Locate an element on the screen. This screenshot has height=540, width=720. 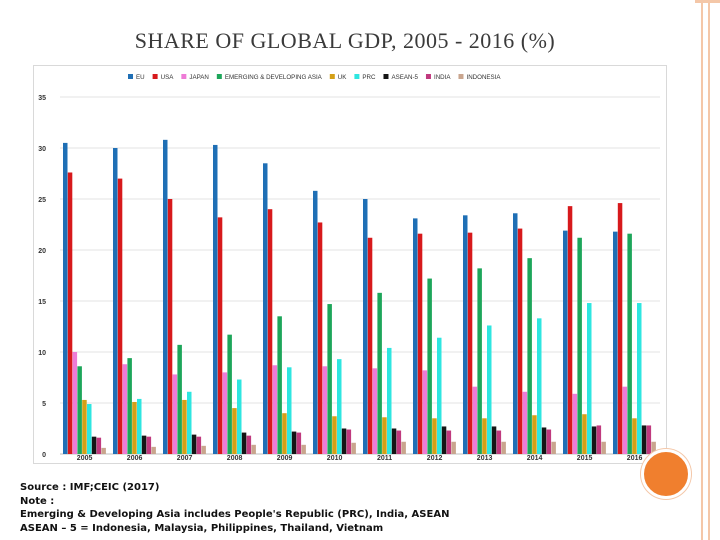
x-tick-label: 2012 is located at coordinates (435, 458).